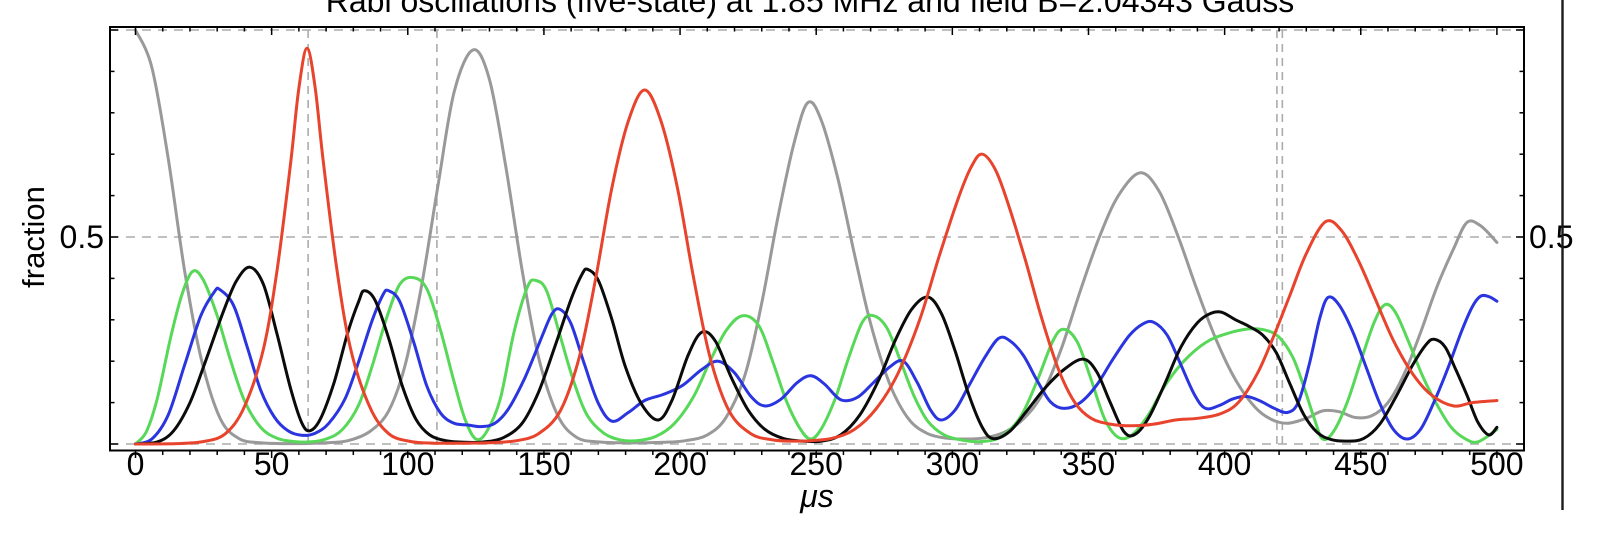 This screenshot has height=537, width=1600. Describe the element at coordinates (272, 464) in the screenshot. I see `x-tick-label-50: 50` at that location.